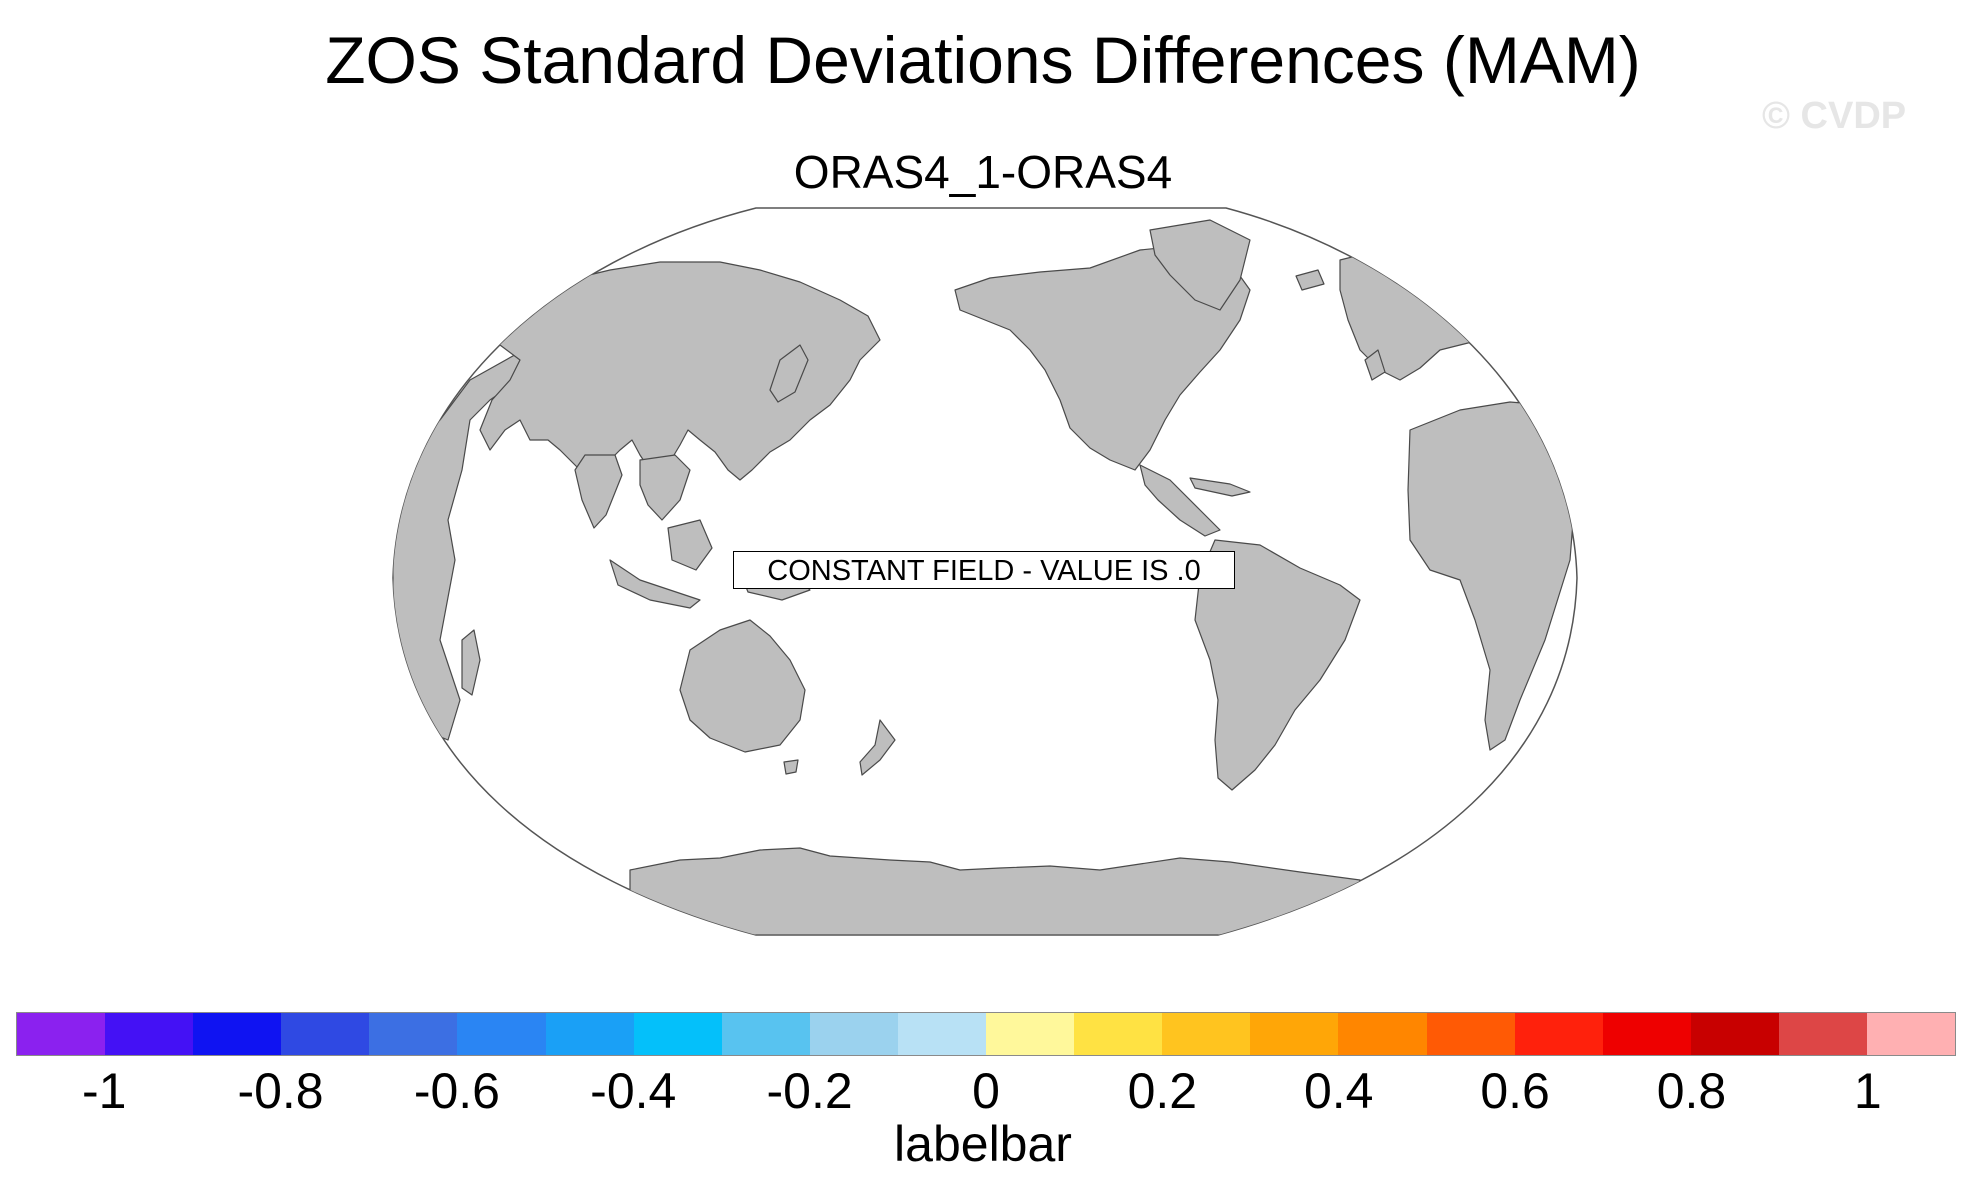 The height and width of the screenshot is (1188, 1966). Describe the element at coordinates (984, 570) in the screenshot. I see `constant-field-label: CONSTANT FIELD - VALUE IS .0` at that location.